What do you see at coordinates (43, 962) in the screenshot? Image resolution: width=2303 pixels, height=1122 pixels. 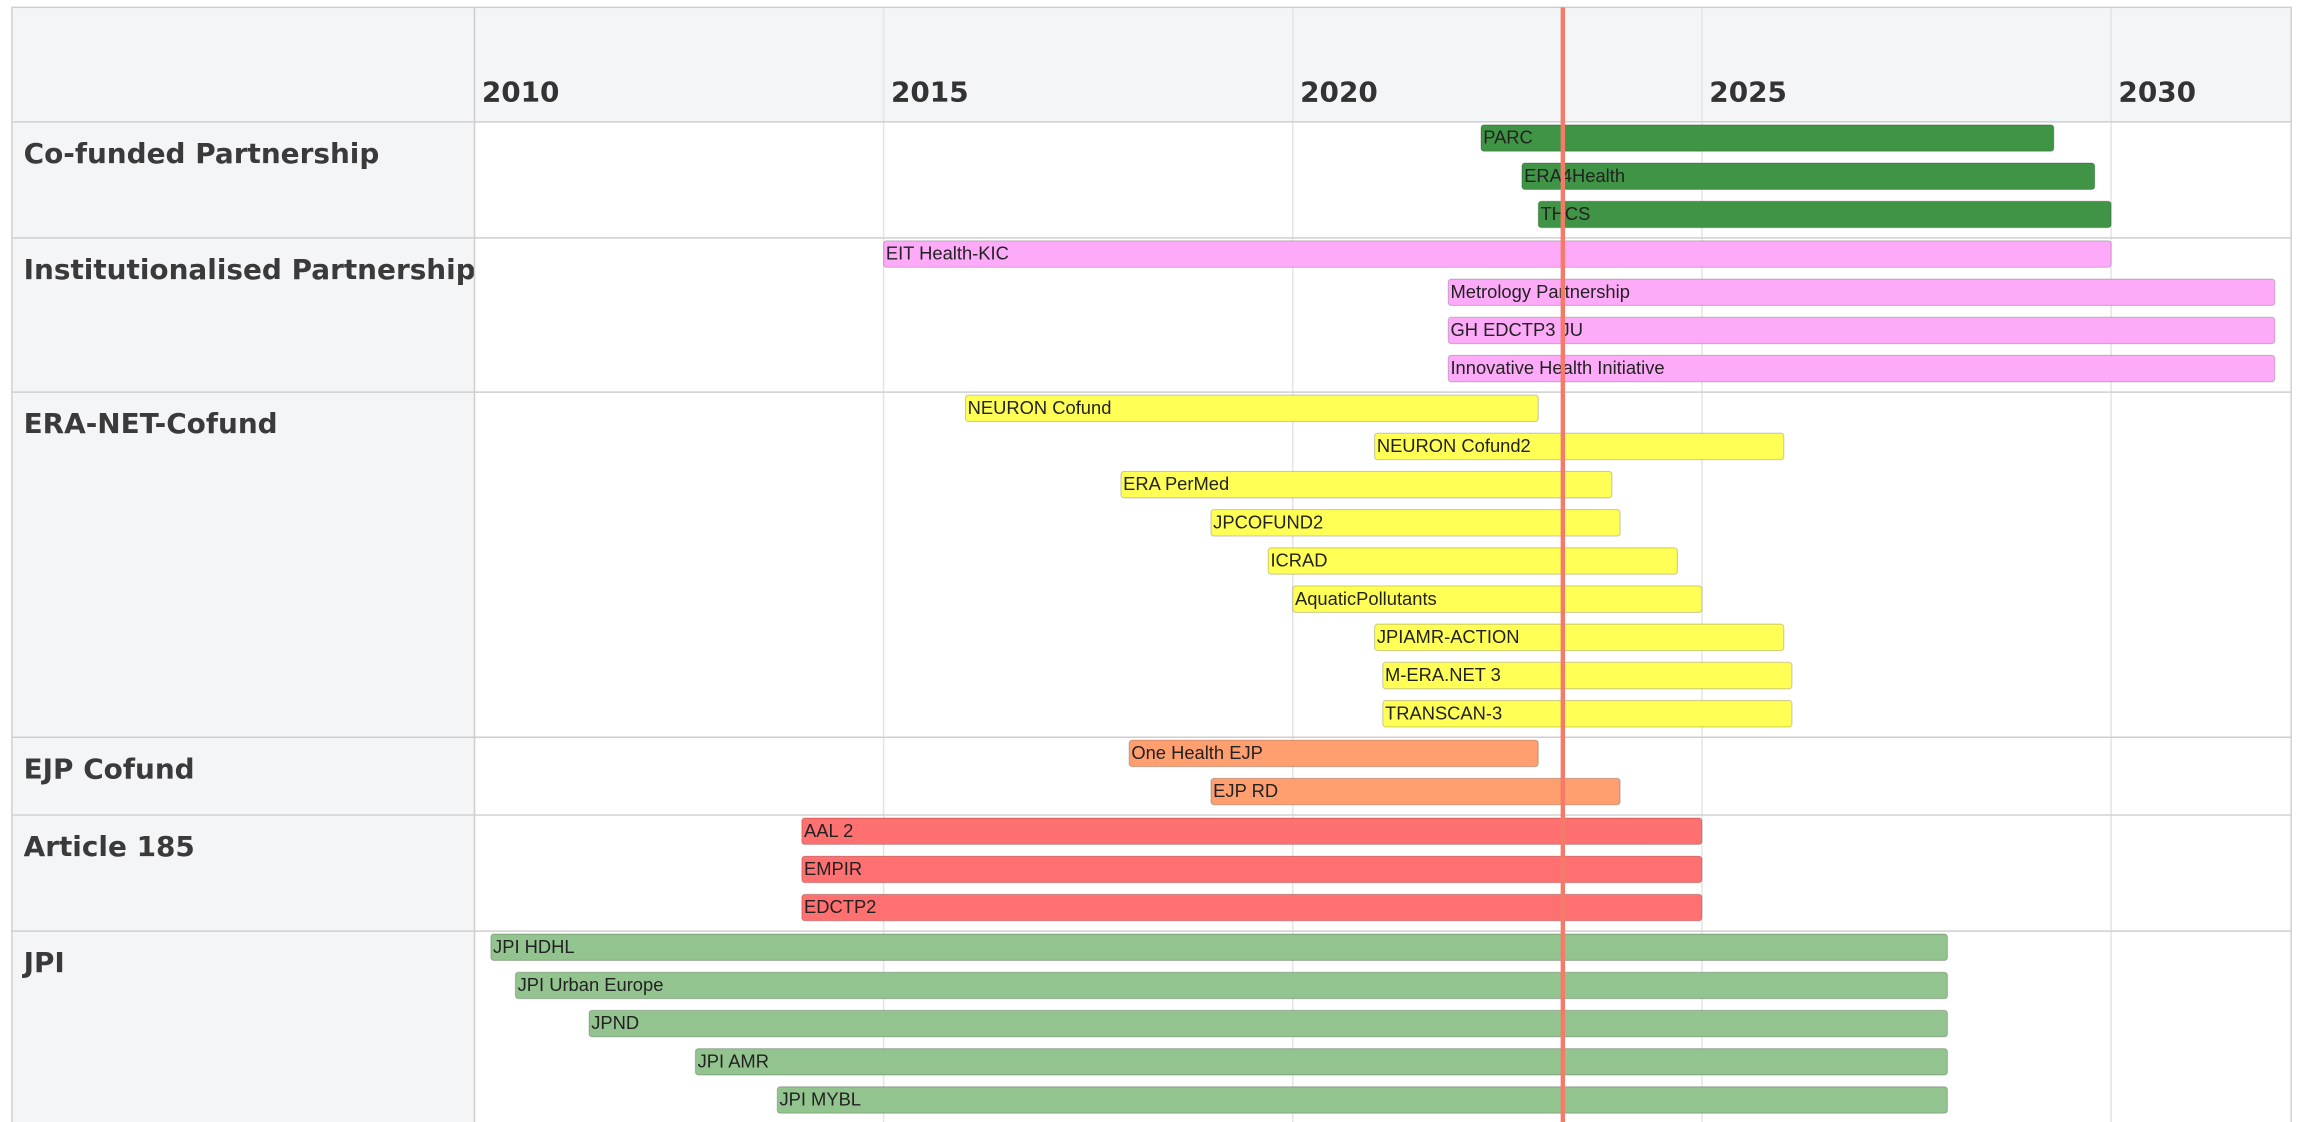 I see `group-label: JPI` at bounding box center [43, 962].